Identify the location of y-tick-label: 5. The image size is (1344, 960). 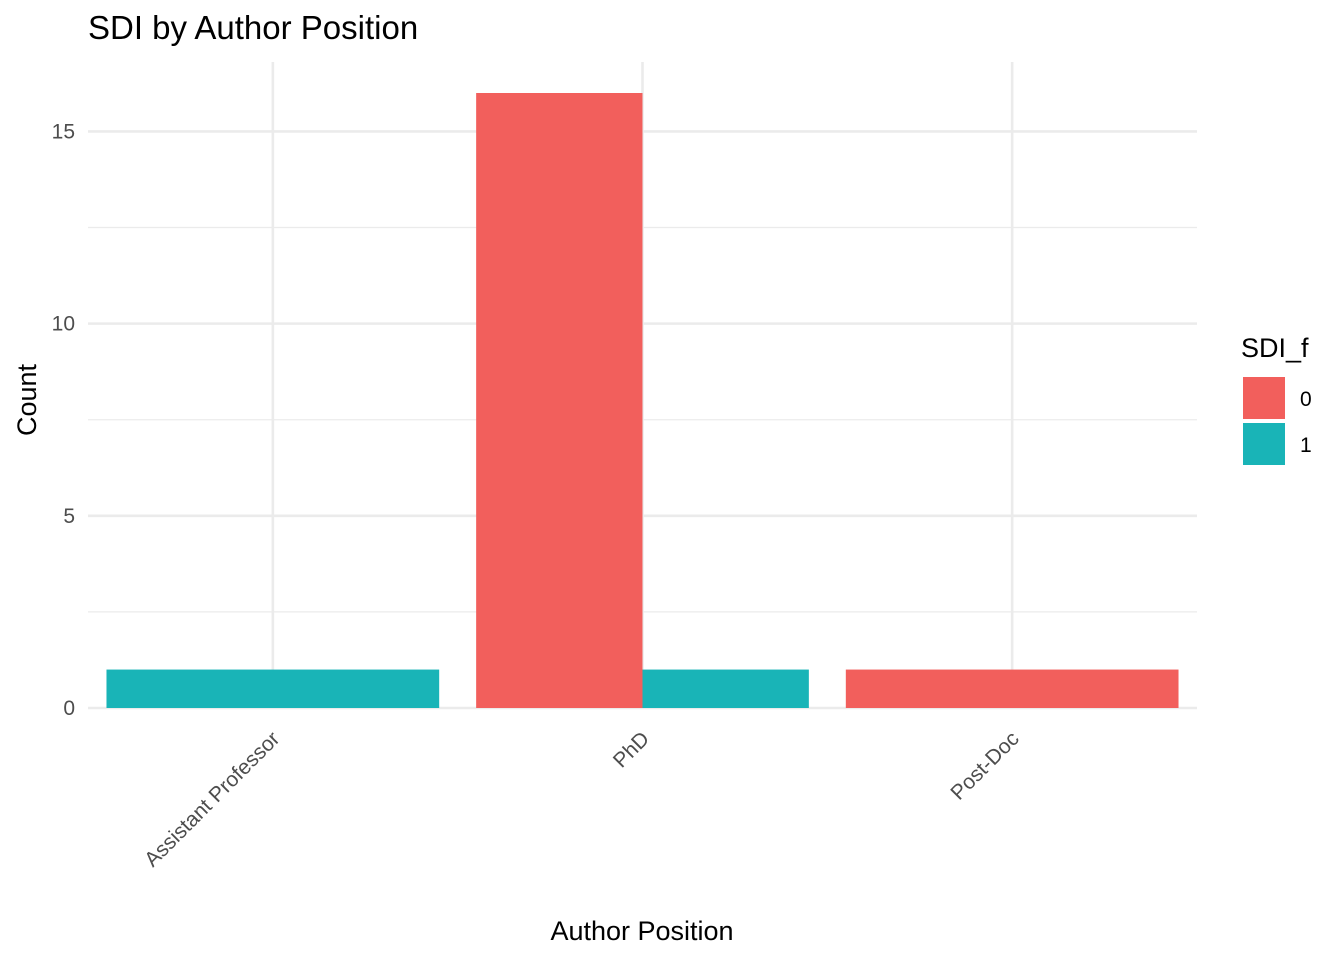
(69, 516).